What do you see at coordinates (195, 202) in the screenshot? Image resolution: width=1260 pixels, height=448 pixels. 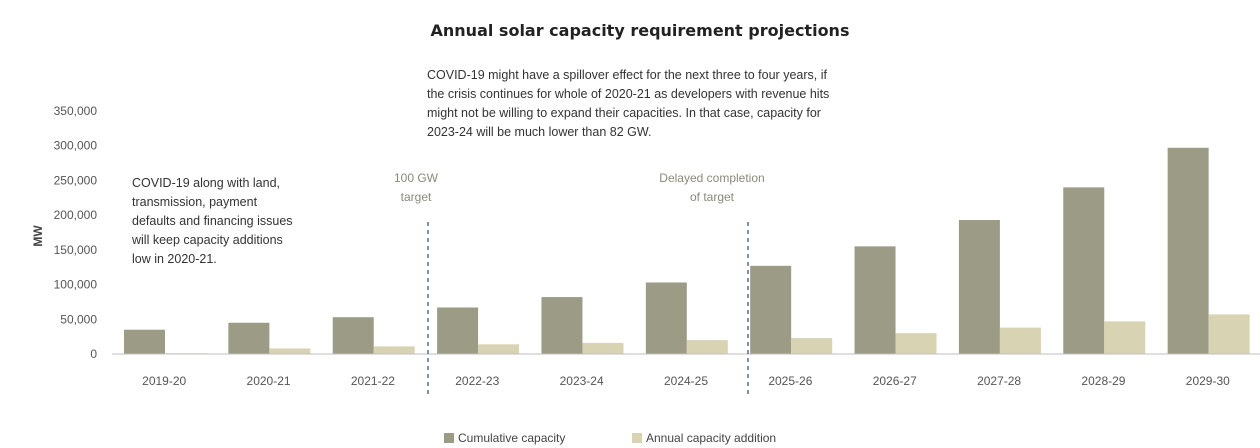 I see `left-note-line: transmission, payment` at bounding box center [195, 202].